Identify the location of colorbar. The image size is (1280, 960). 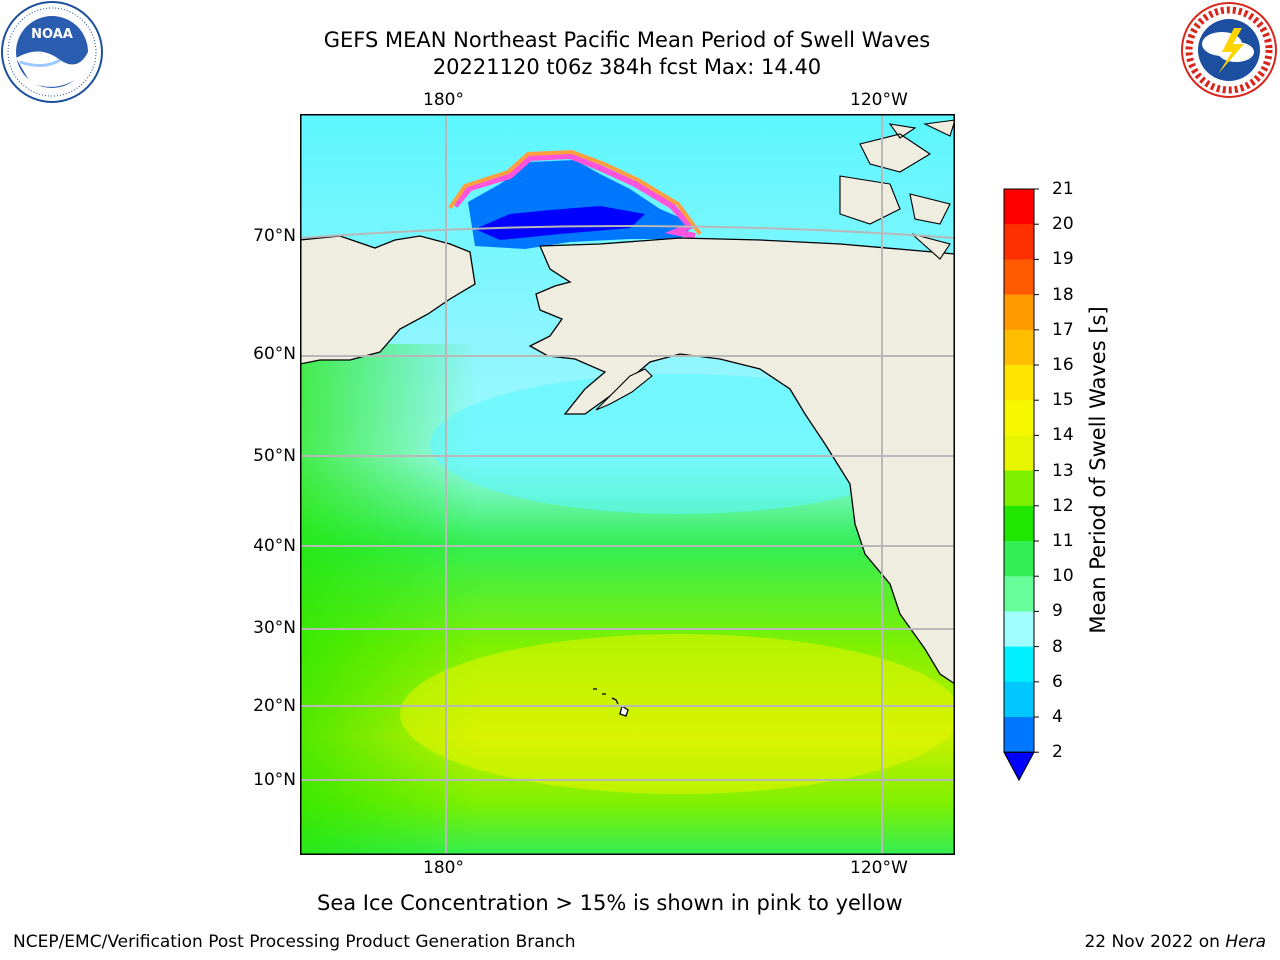
(1021, 485).